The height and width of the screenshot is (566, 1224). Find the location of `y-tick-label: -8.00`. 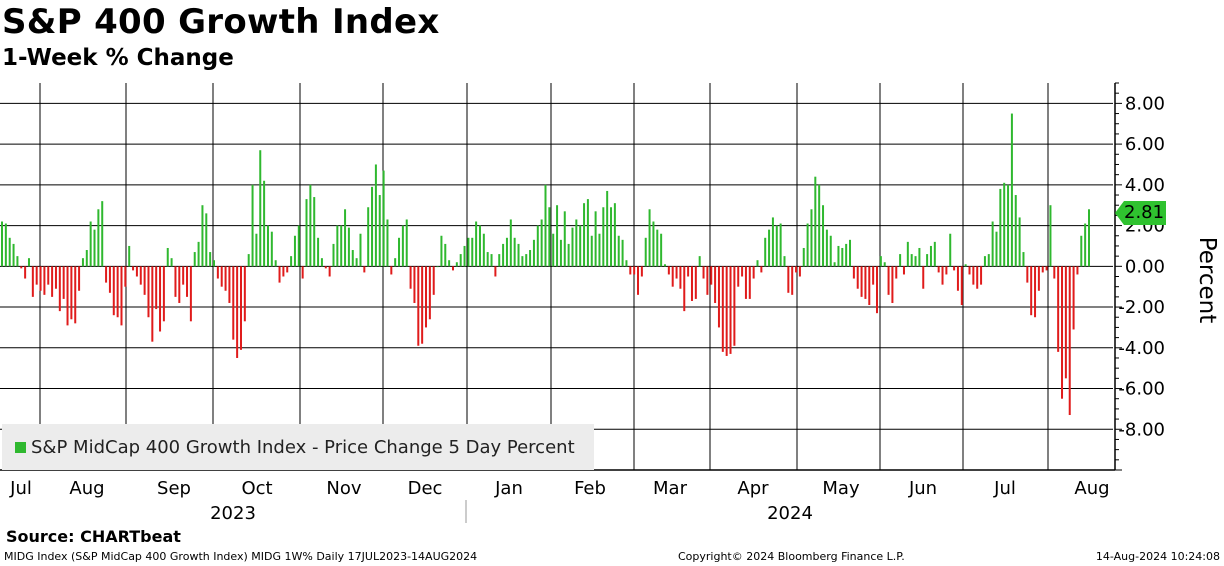

y-tick-label: -8.00 is located at coordinates (1141, 429).